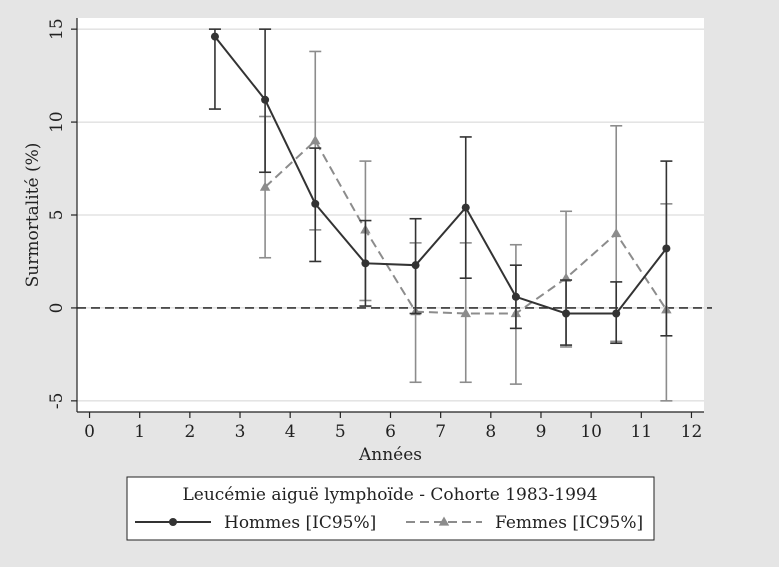 The height and width of the screenshot is (567, 779). What do you see at coordinates (290, 432) in the screenshot?
I see `x-tick-label: 4` at bounding box center [290, 432].